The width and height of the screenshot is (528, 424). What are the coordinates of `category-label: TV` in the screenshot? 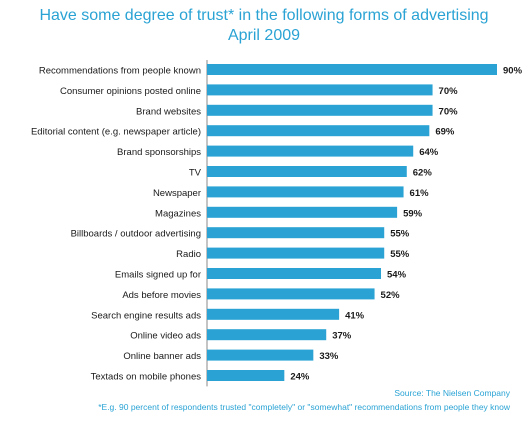 It's located at (195, 173).